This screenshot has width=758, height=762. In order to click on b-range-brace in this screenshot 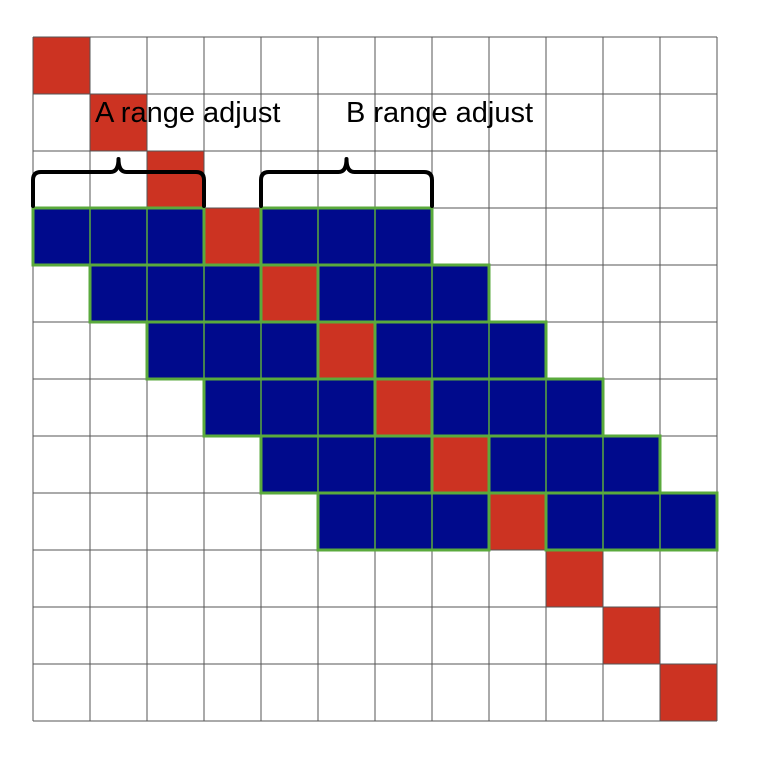, I will do `click(346, 182)`.